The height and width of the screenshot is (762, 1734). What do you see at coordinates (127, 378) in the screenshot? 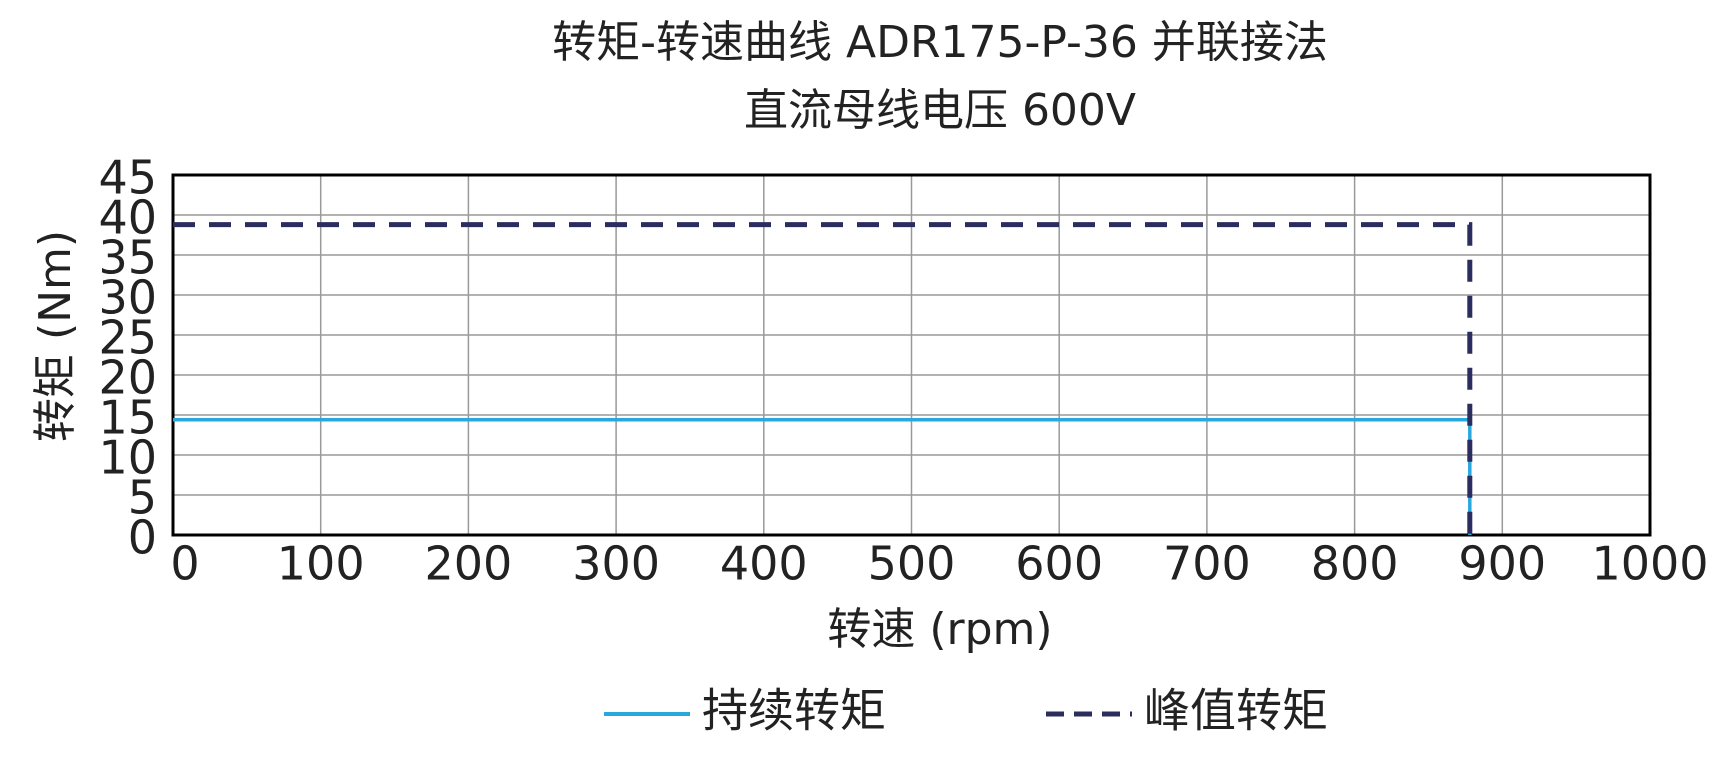
I see `y-tick-label: 20` at bounding box center [127, 378].